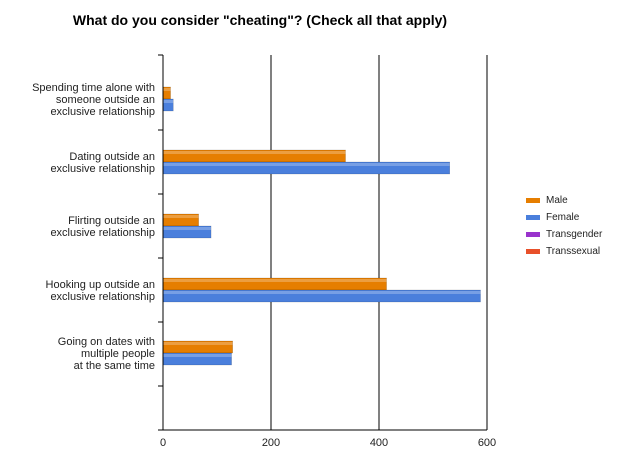  Describe the element at coordinates (100, 285) in the screenshot. I see `category-label: Hooking up outside an` at that location.